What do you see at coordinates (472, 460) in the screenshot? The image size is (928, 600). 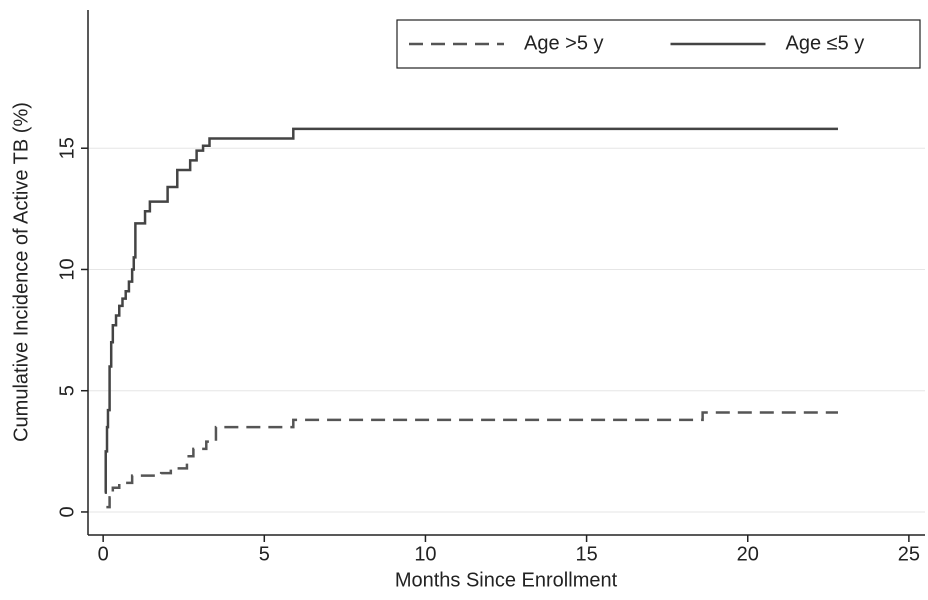 I see `step-line` at bounding box center [472, 460].